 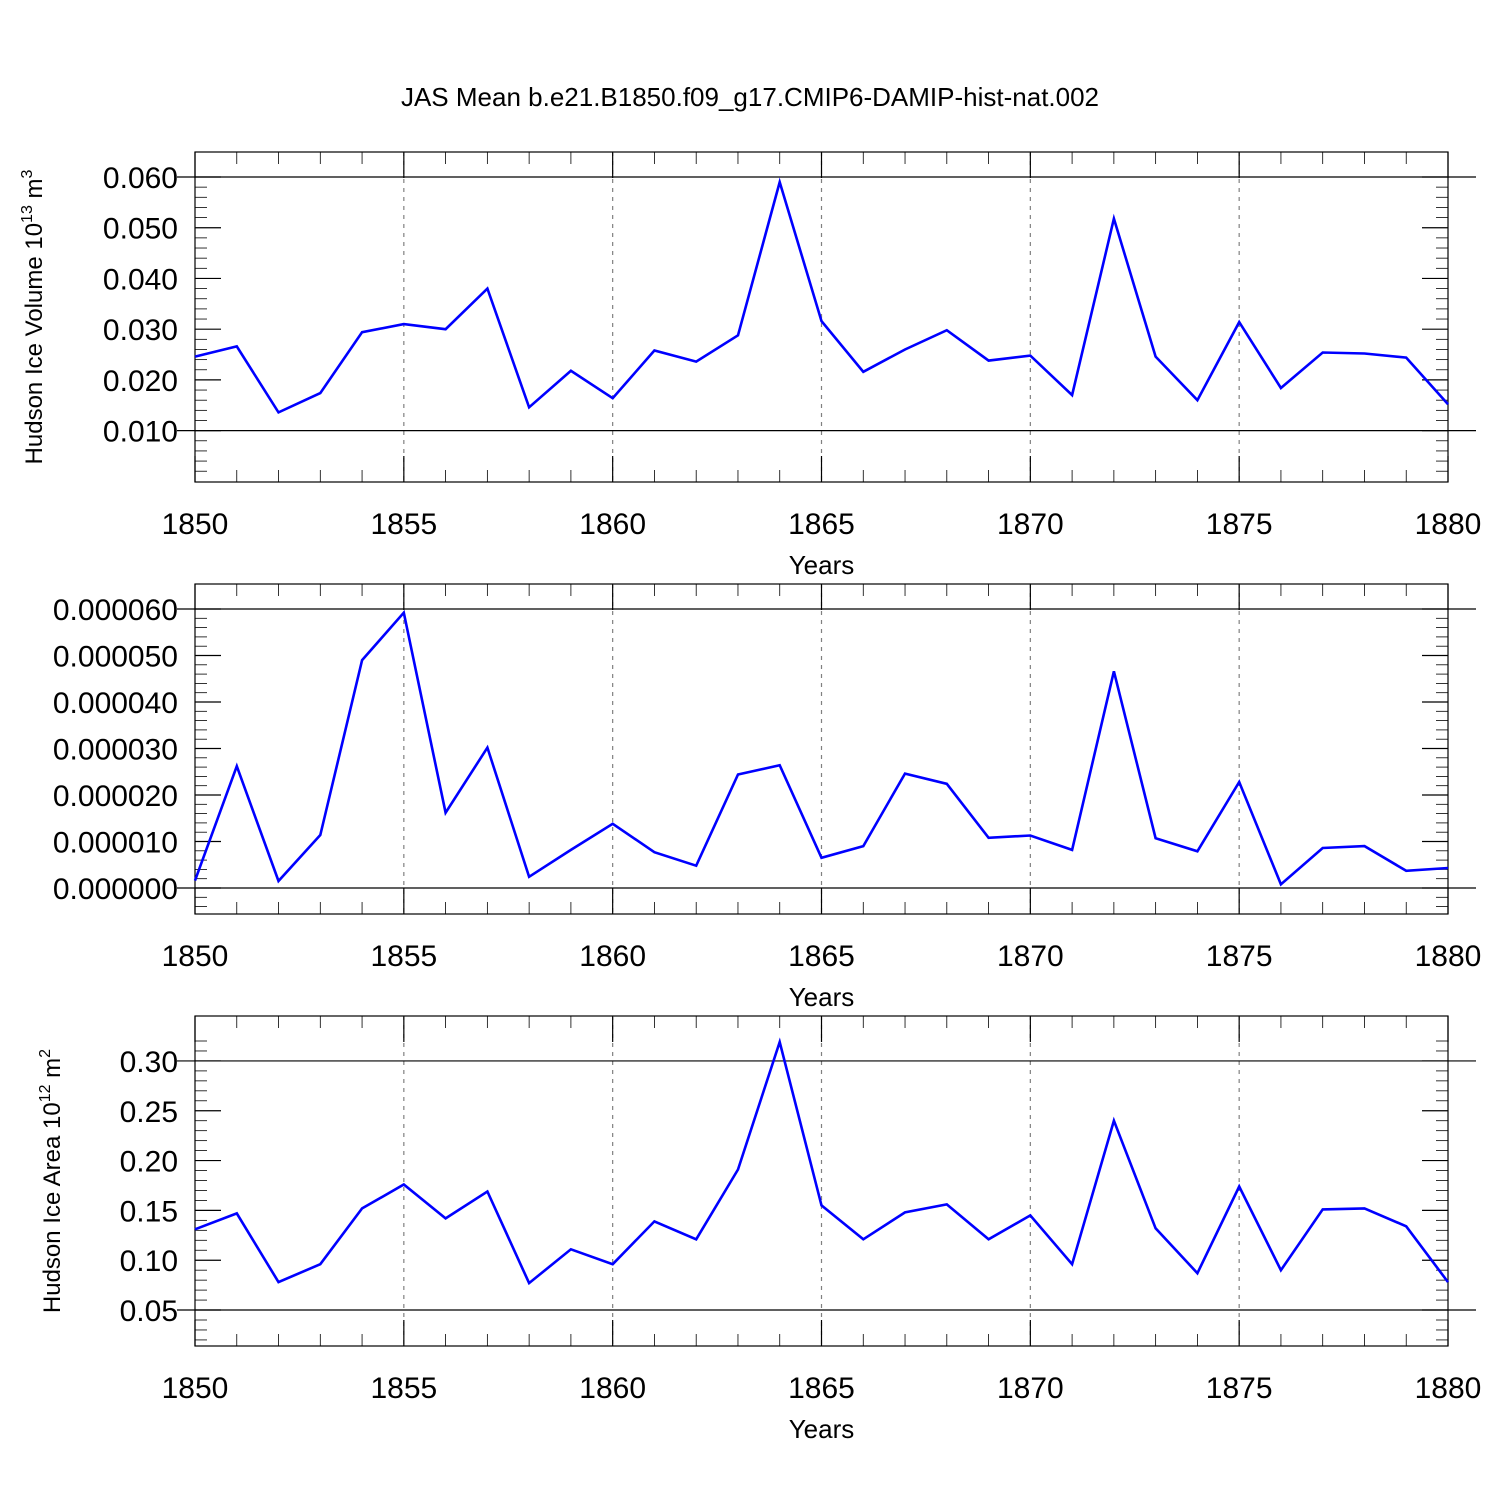 What do you see at coordinates (140, 432) in the screenshot?
I see `y-tick-label: 0.010` at bounding box center [140, 432].